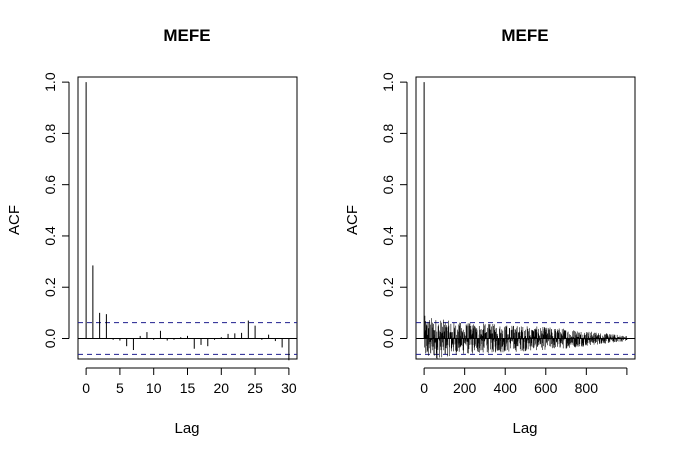  I want to click on x-tick-label-left: 0, so click(86, 388).